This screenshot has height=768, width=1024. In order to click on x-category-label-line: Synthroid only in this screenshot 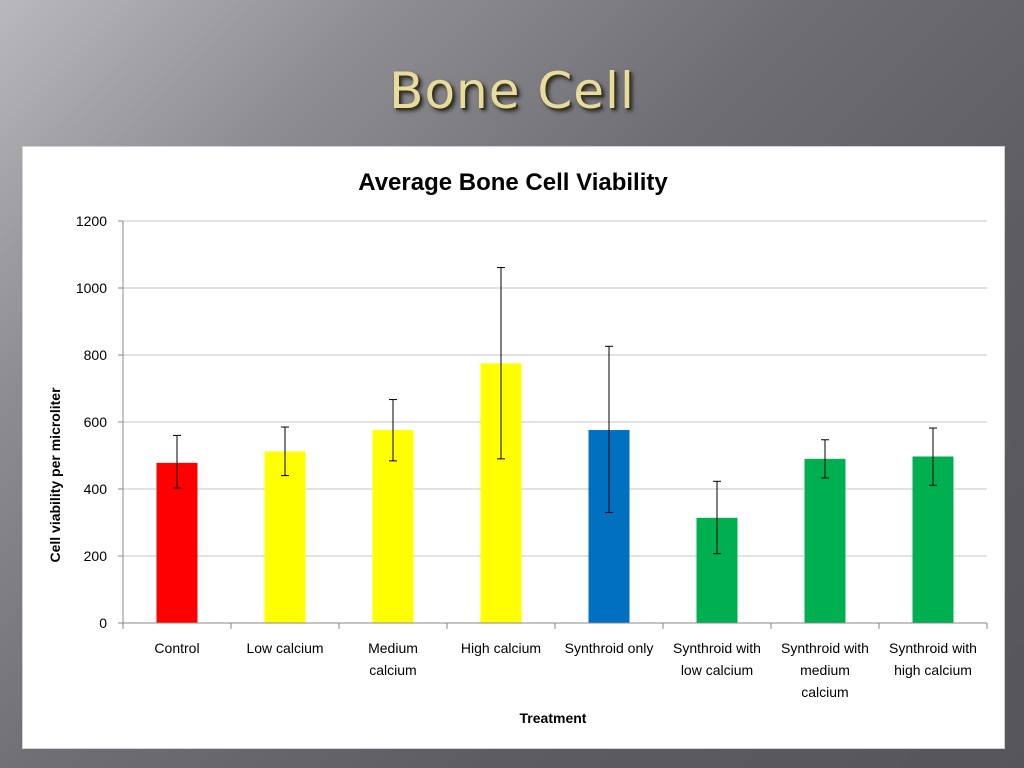, I will do `click(609, 648)`.